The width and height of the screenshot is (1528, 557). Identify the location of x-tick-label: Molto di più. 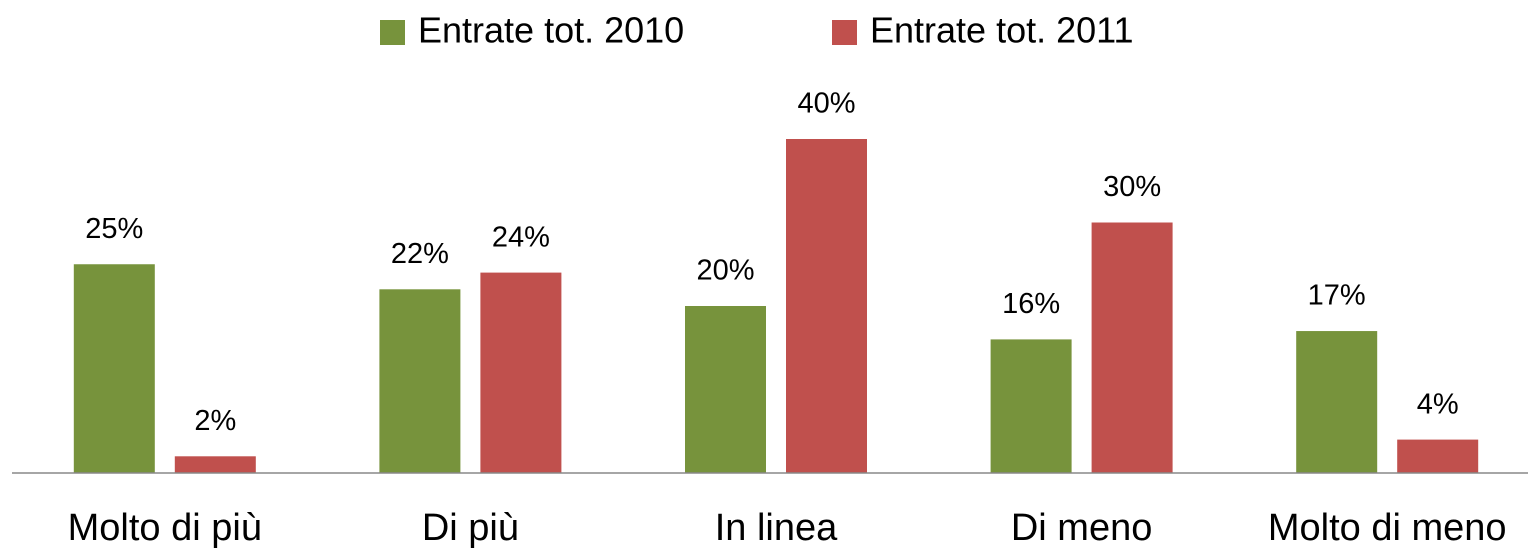
(165, 528).